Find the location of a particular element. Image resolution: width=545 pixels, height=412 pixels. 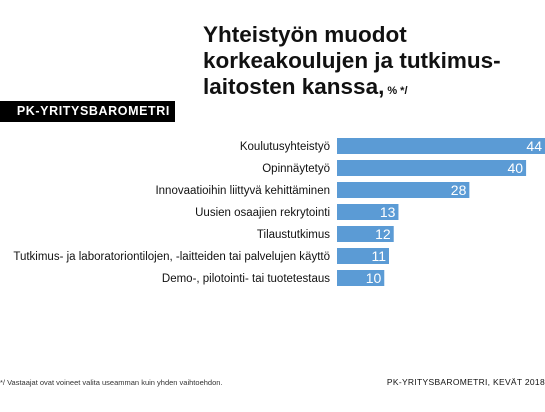

title-line-1: Yhteistyön muodot is located at coordinates (305, 34).